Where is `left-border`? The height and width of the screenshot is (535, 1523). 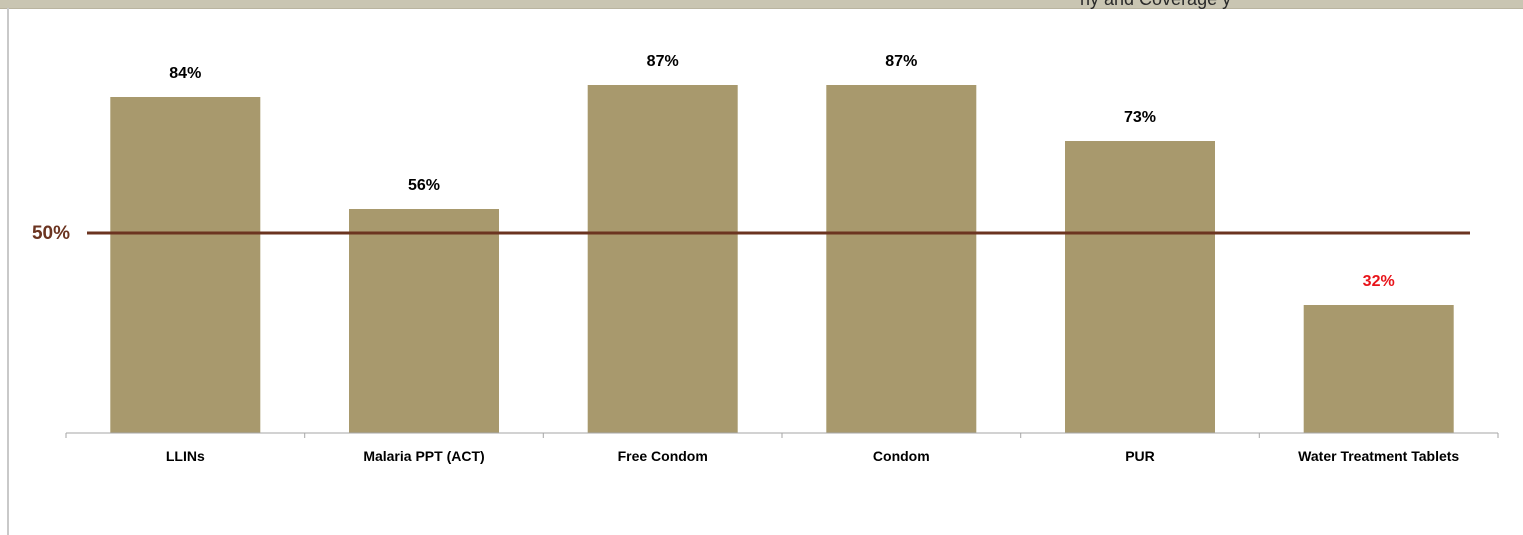 left-border is located at coordinates (8, 271).